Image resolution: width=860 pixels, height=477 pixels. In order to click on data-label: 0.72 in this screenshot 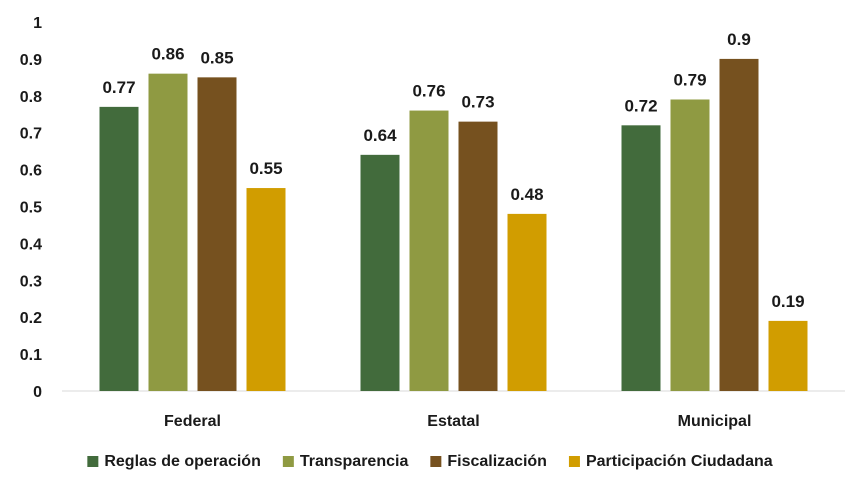, I will do `click(640, 105)`.